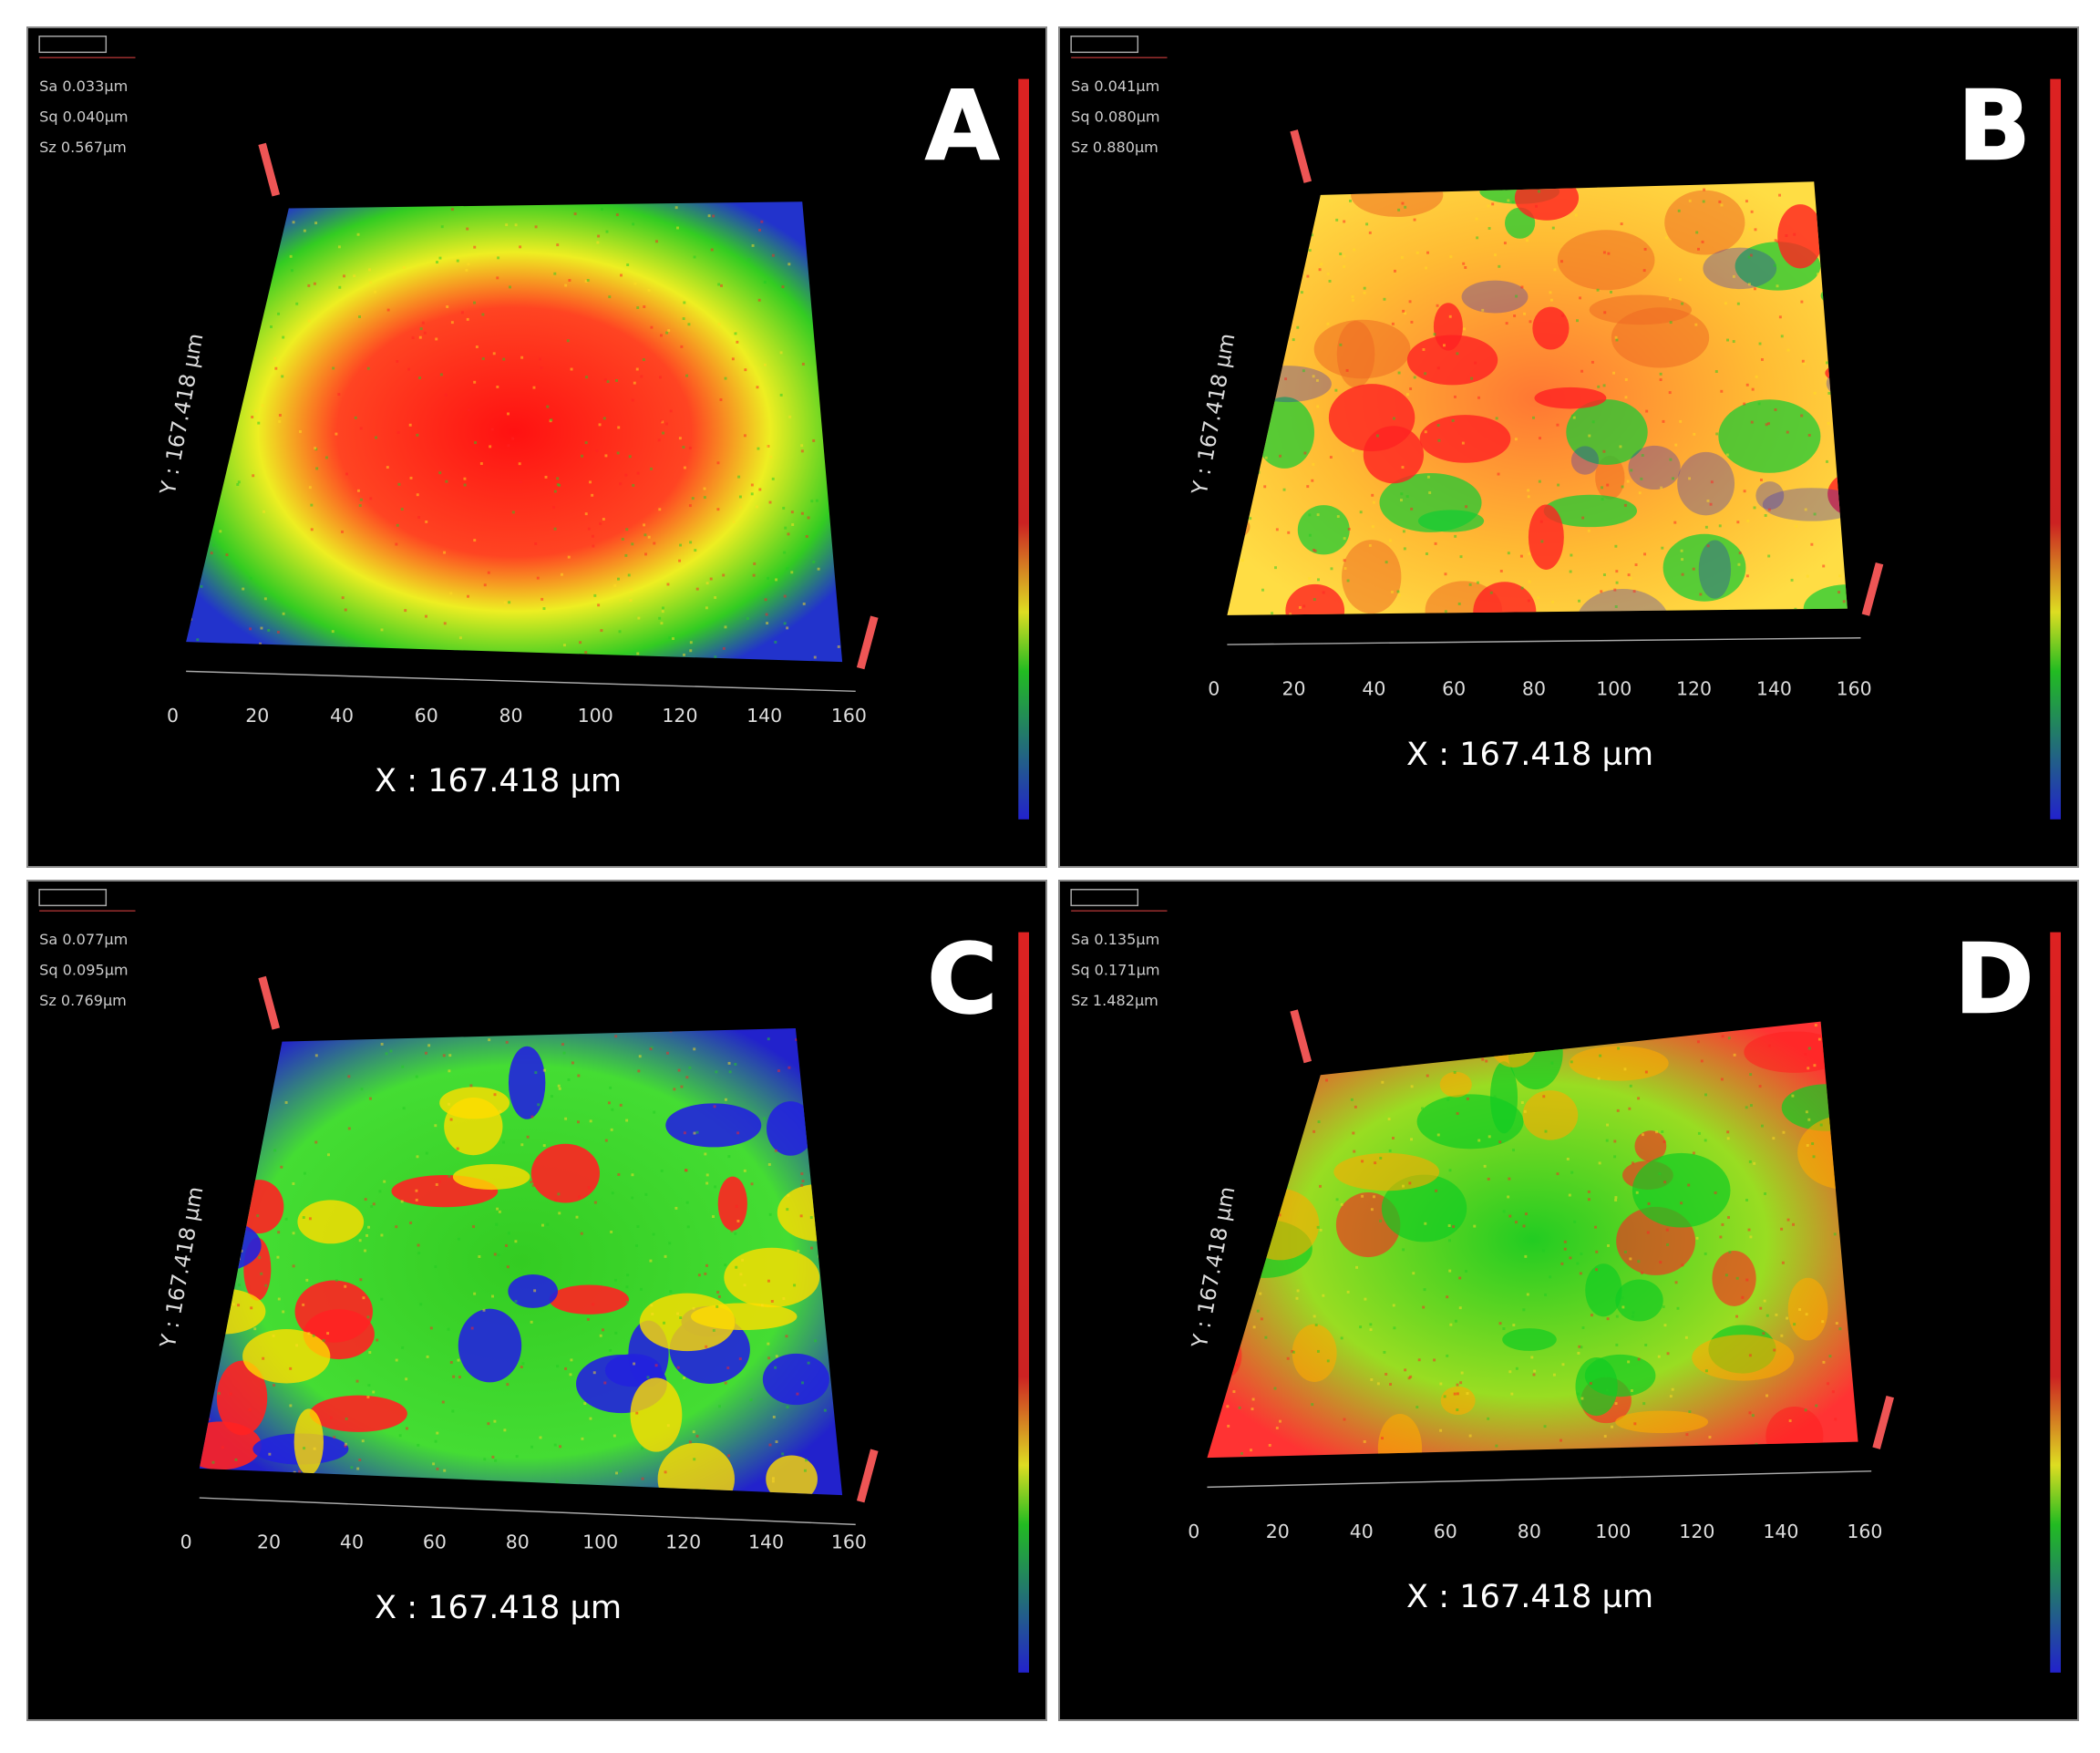  Describe the element at coordinates (1373, 689) in the screenshot. I see `x-tick-label: 40` at that location.